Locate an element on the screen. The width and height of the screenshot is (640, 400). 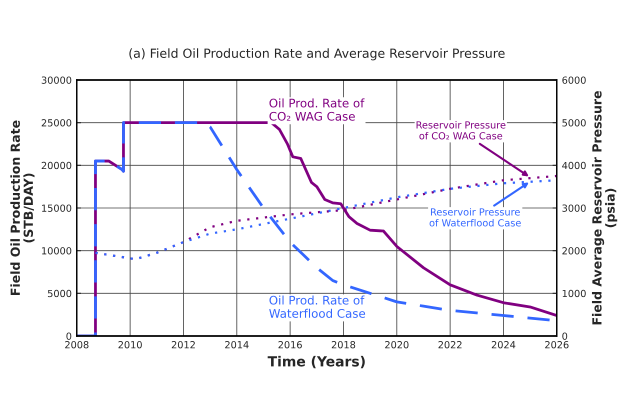
x-tick-label: 2020 is located at coordinates (397, 344).